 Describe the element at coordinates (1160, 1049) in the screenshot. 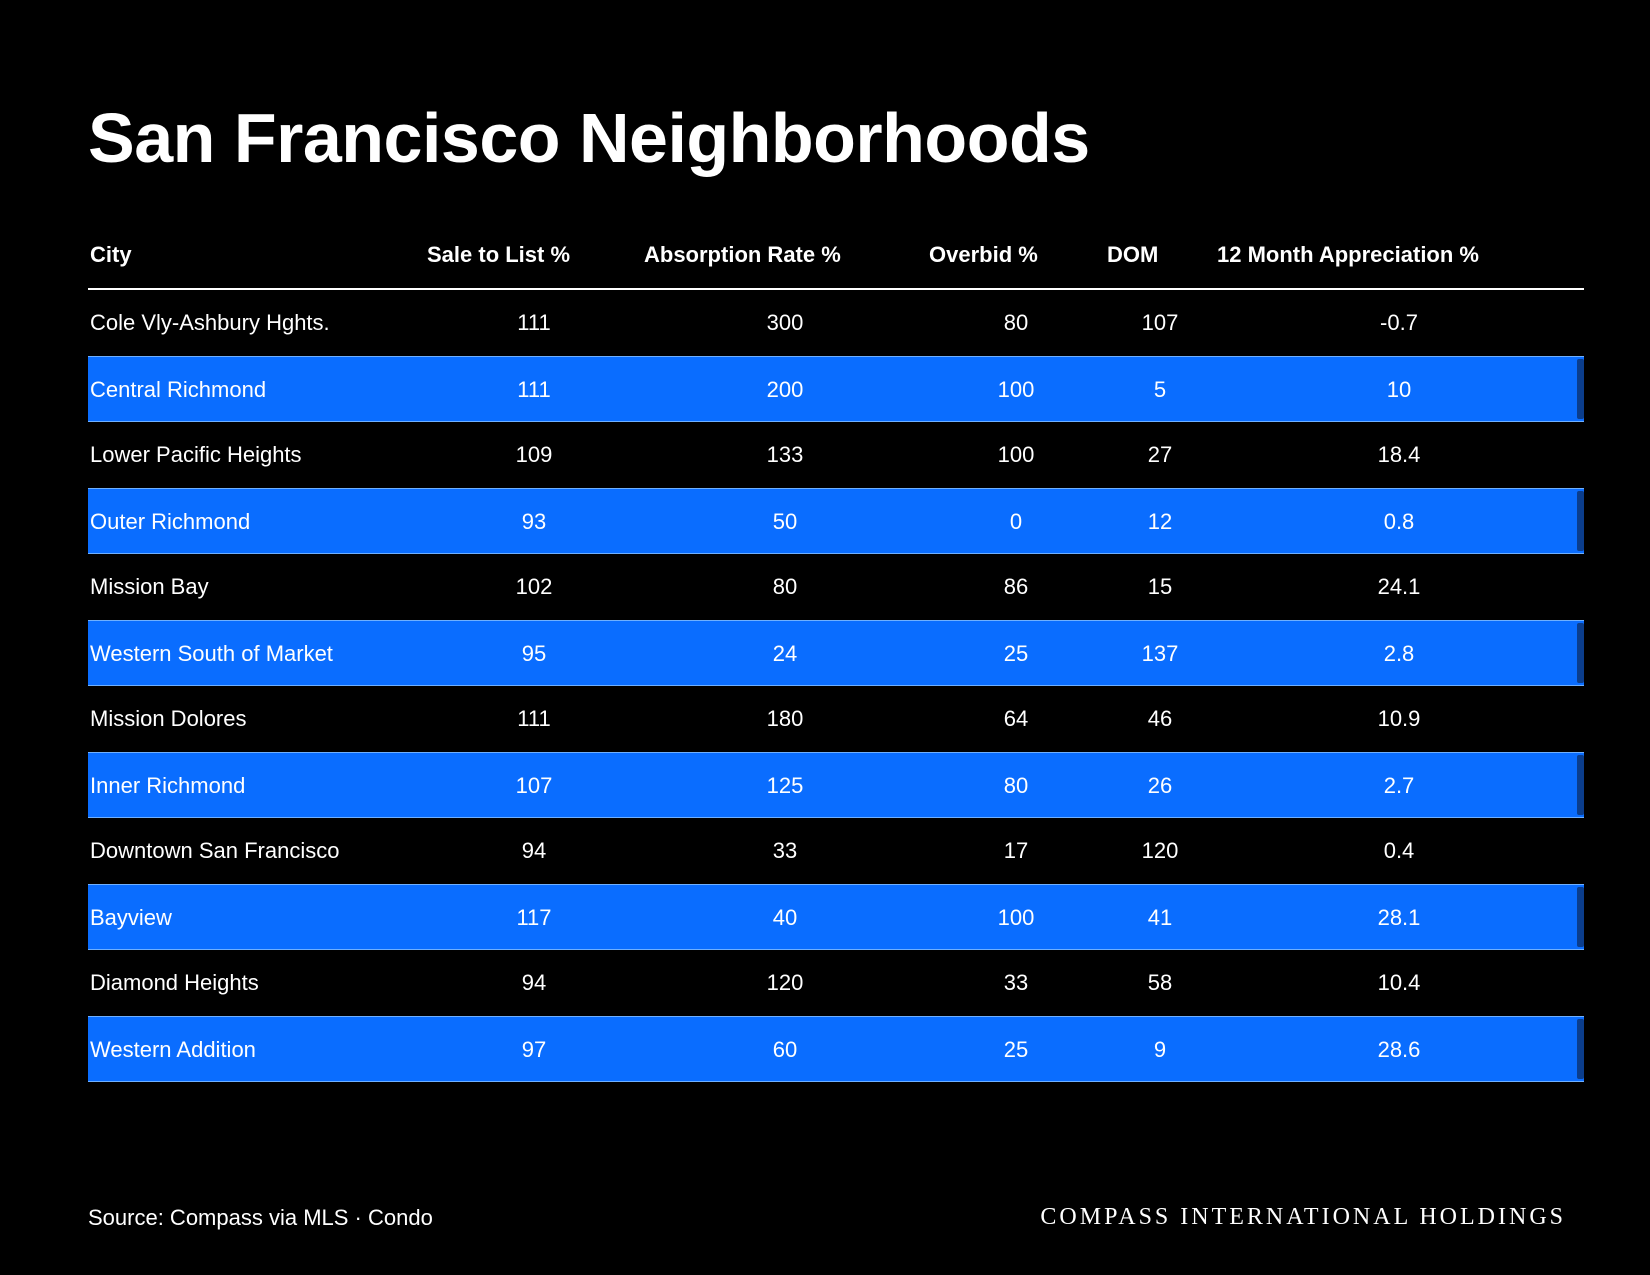

I see `dom-cell: 9` at that location.